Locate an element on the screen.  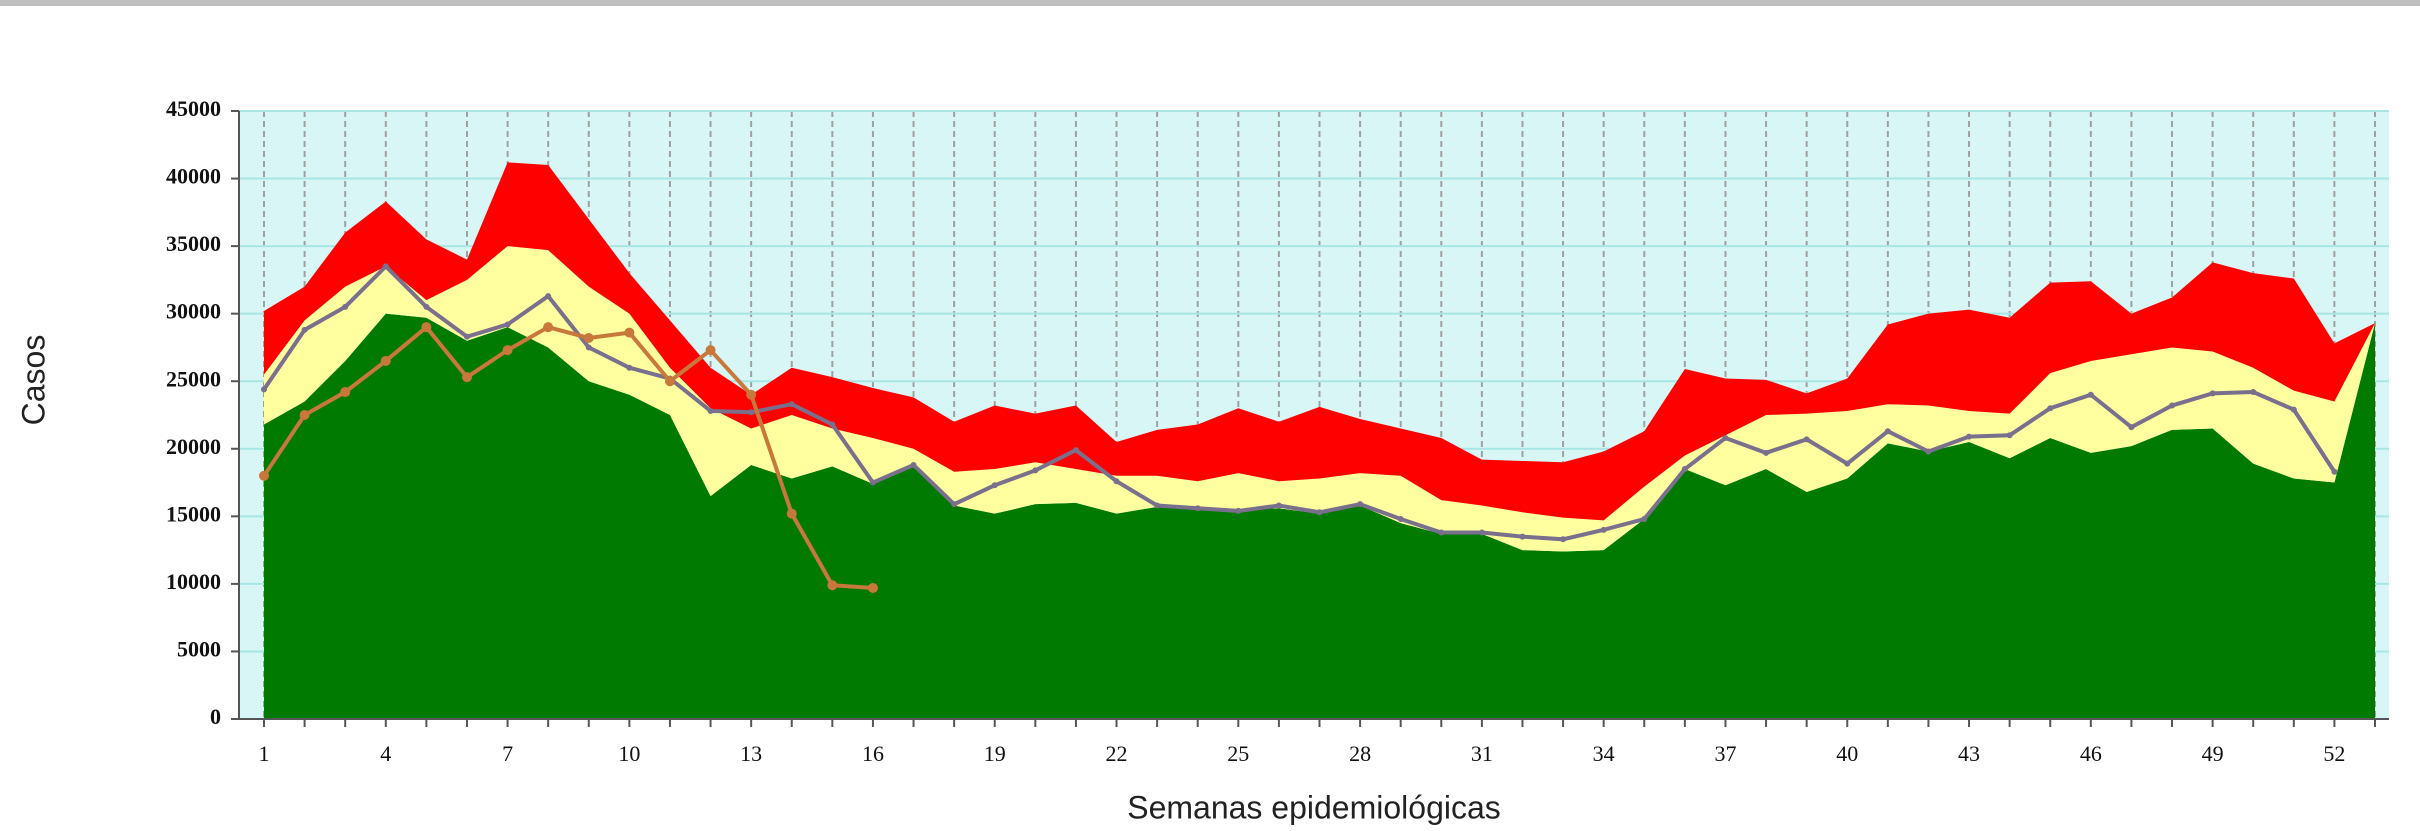
y-tick-label: 0 is located at coordinates (215, 716).